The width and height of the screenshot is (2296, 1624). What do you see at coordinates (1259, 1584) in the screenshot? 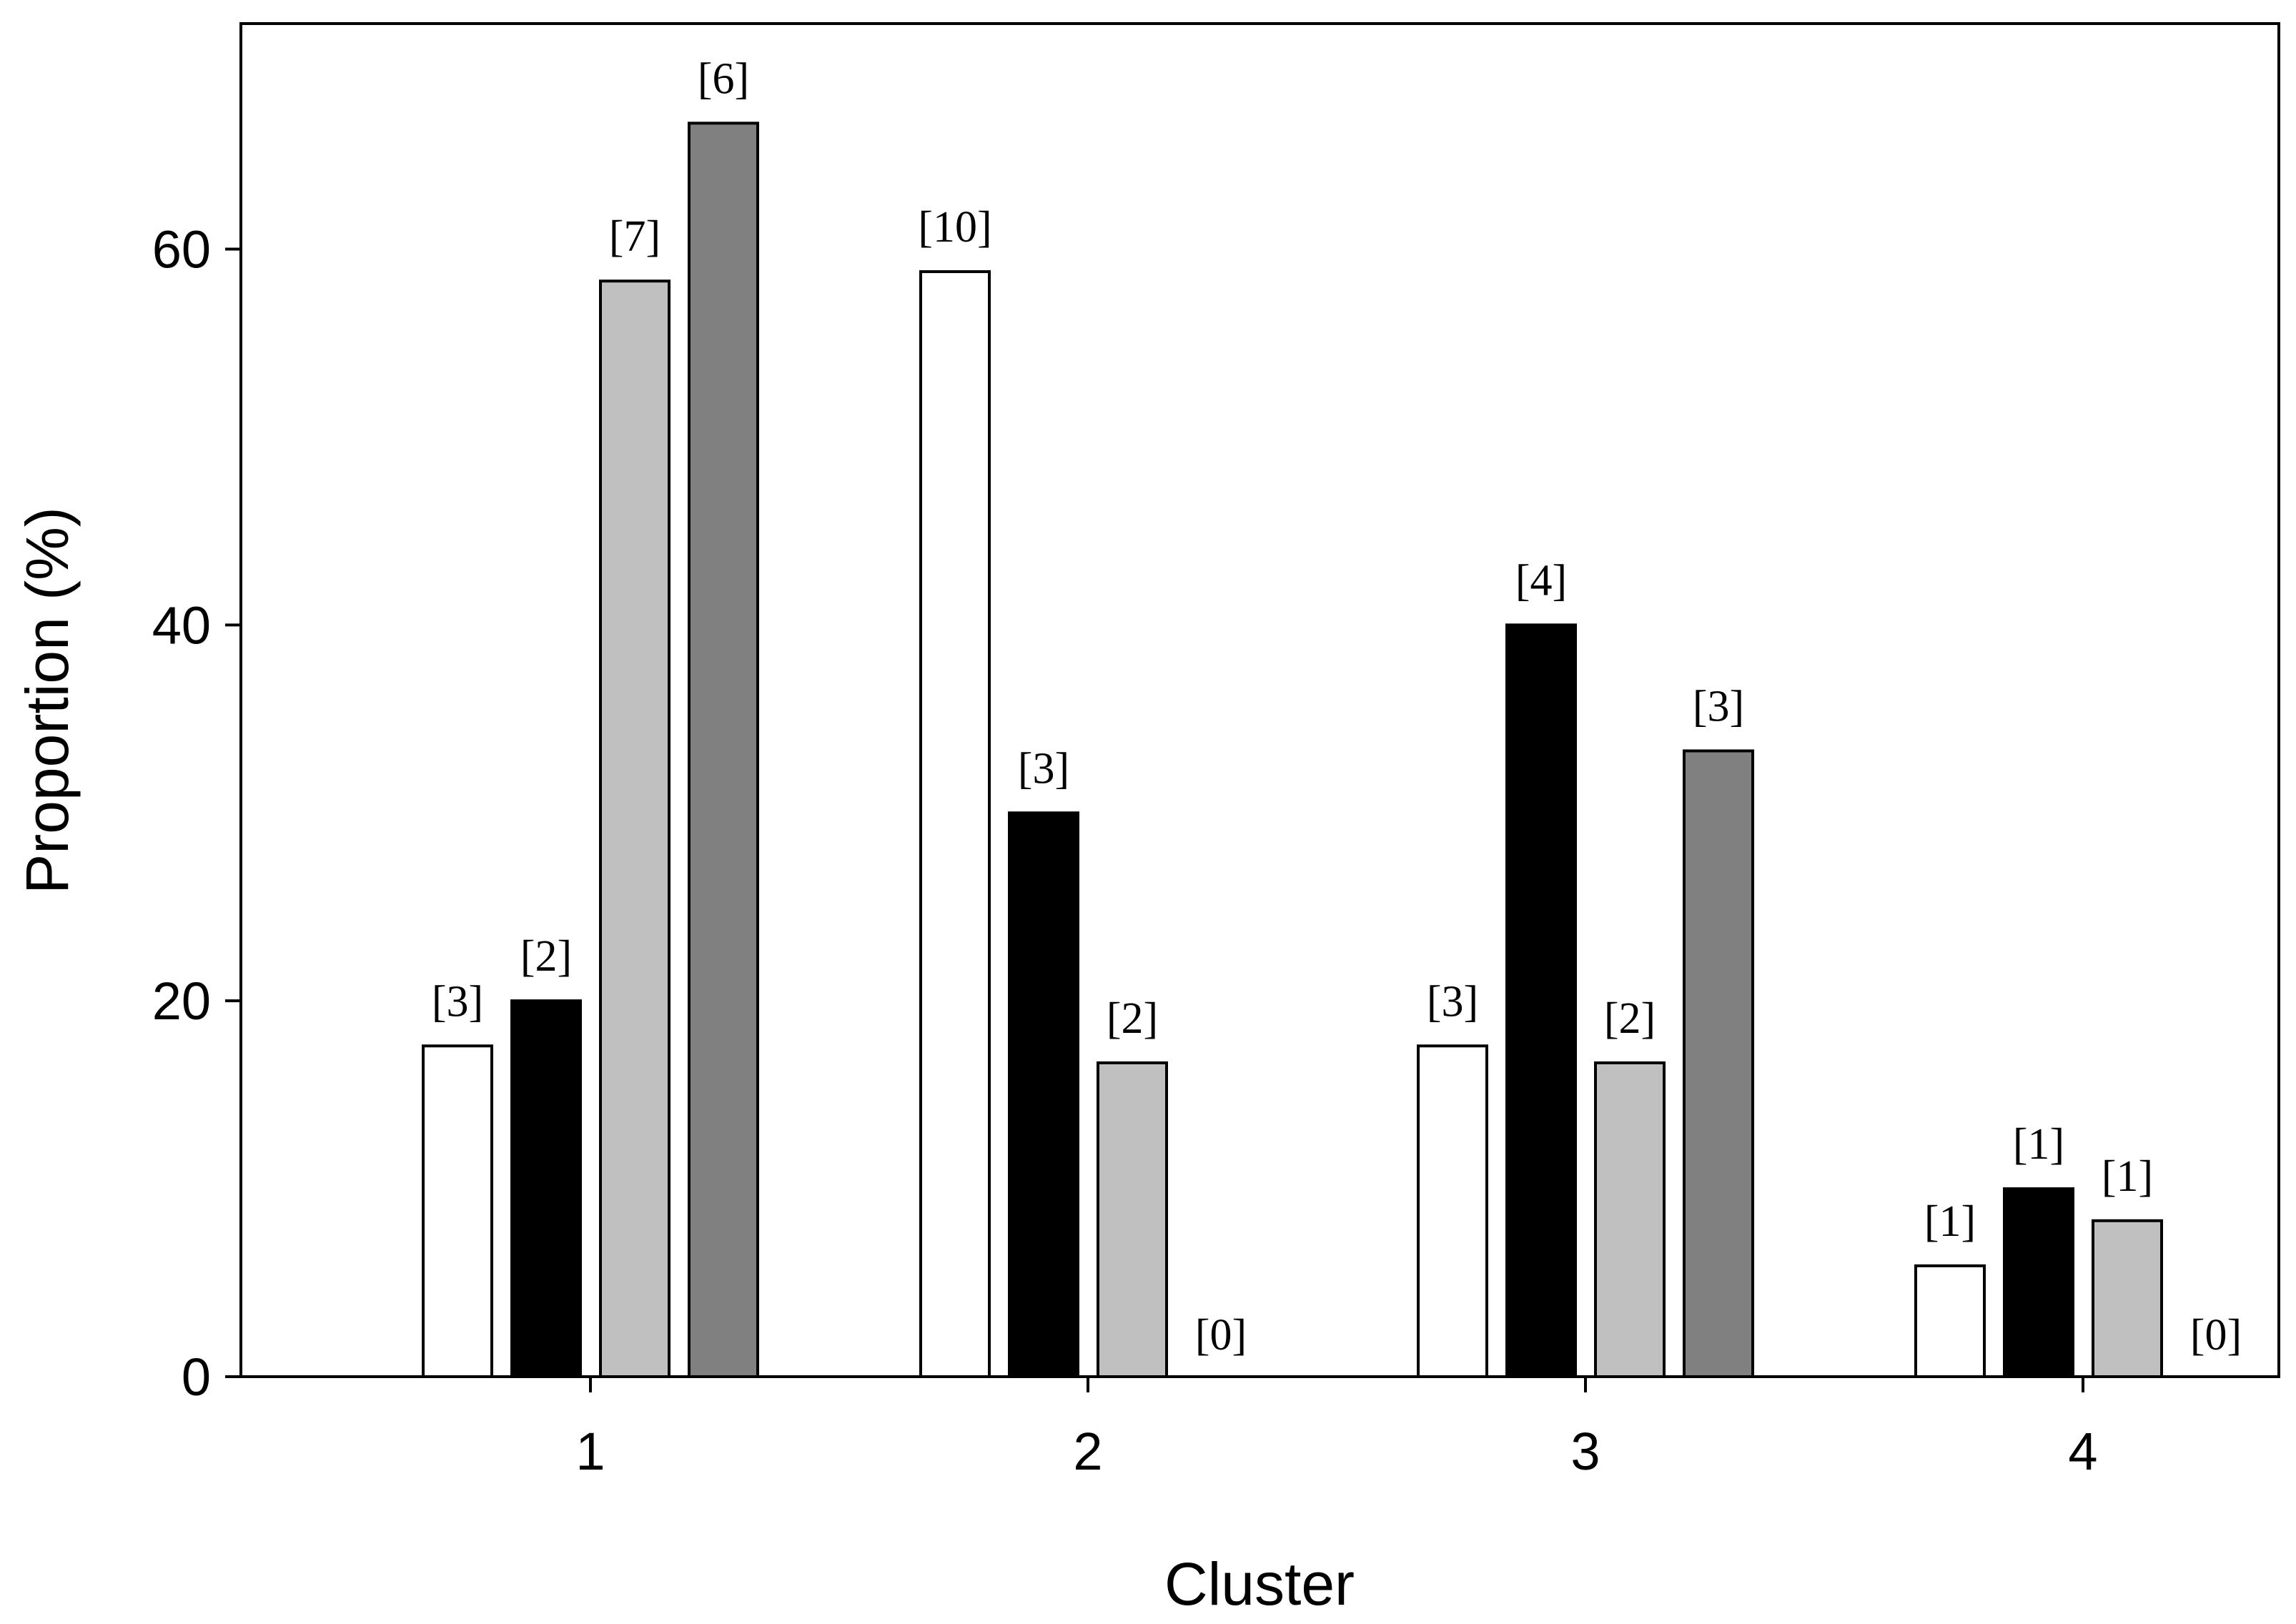
I see `x-axis-title: Cluster` at bounding box center [1259, 1584].